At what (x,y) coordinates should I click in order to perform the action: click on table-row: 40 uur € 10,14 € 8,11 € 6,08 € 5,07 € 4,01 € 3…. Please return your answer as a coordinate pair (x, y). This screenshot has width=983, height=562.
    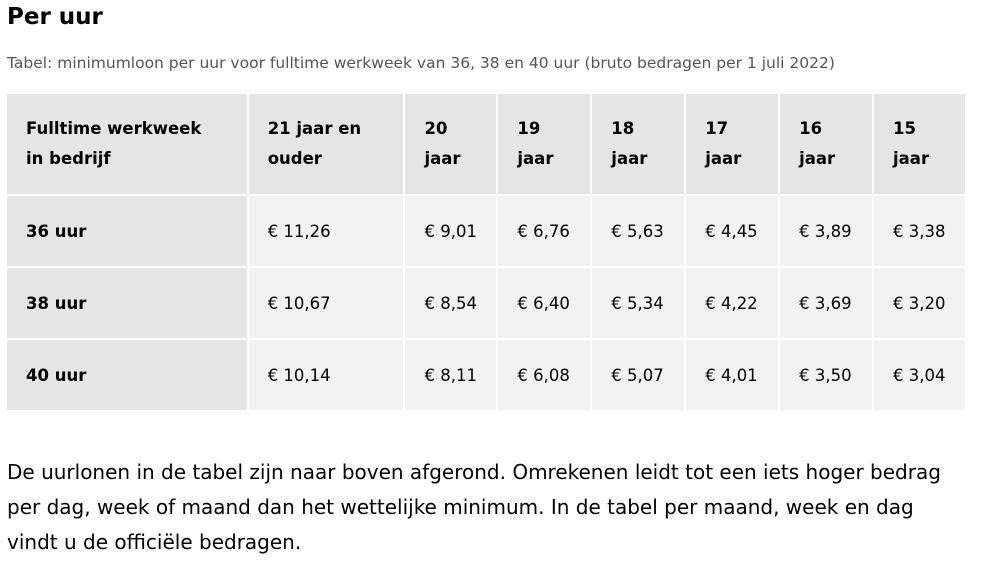
    Looking at the image, I should click on (487, 375).